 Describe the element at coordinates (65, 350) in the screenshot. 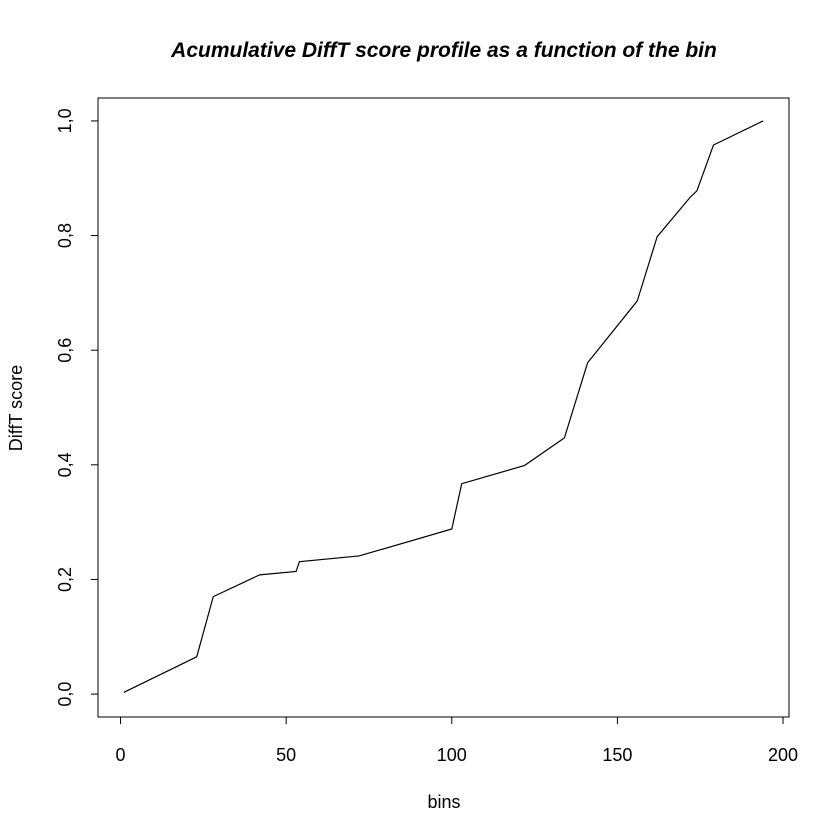

I see `y-tick-label: 0,6` at that location.